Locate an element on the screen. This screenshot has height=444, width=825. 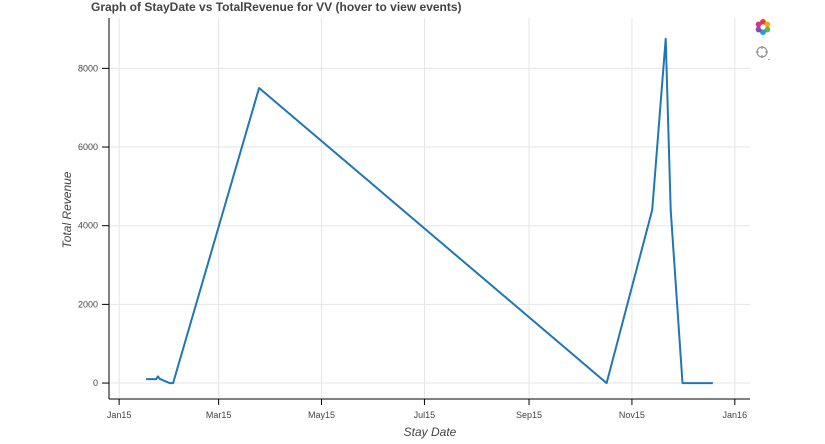
y-tick-label: 0 is located at coordinates (95, 383).